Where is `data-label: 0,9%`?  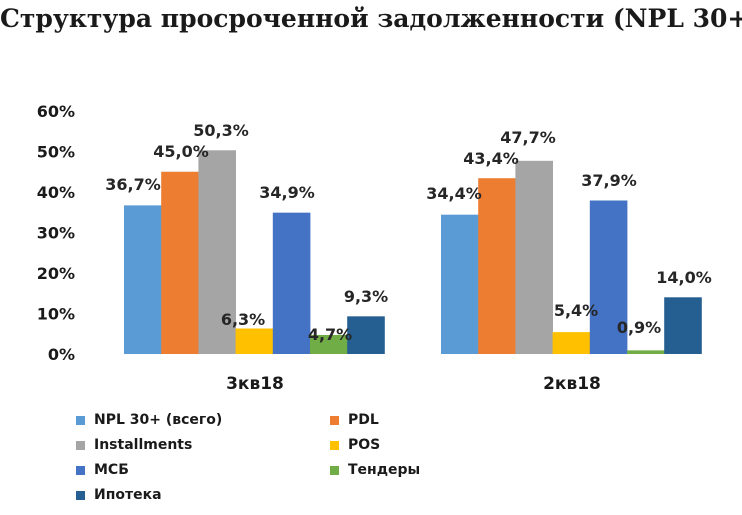
data-label: 0,9% is located at coordinates (639, 327).